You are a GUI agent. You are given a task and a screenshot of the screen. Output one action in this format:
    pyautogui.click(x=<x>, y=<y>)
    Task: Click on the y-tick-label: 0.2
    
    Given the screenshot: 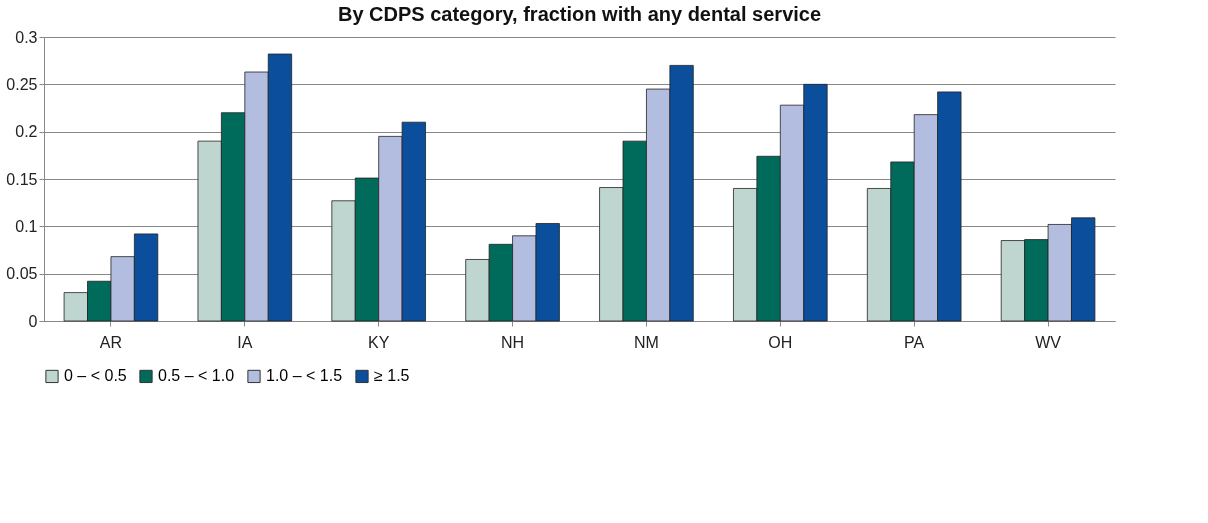 What is the action you would take?
    pyautogui.click(x=26, y=132)
    